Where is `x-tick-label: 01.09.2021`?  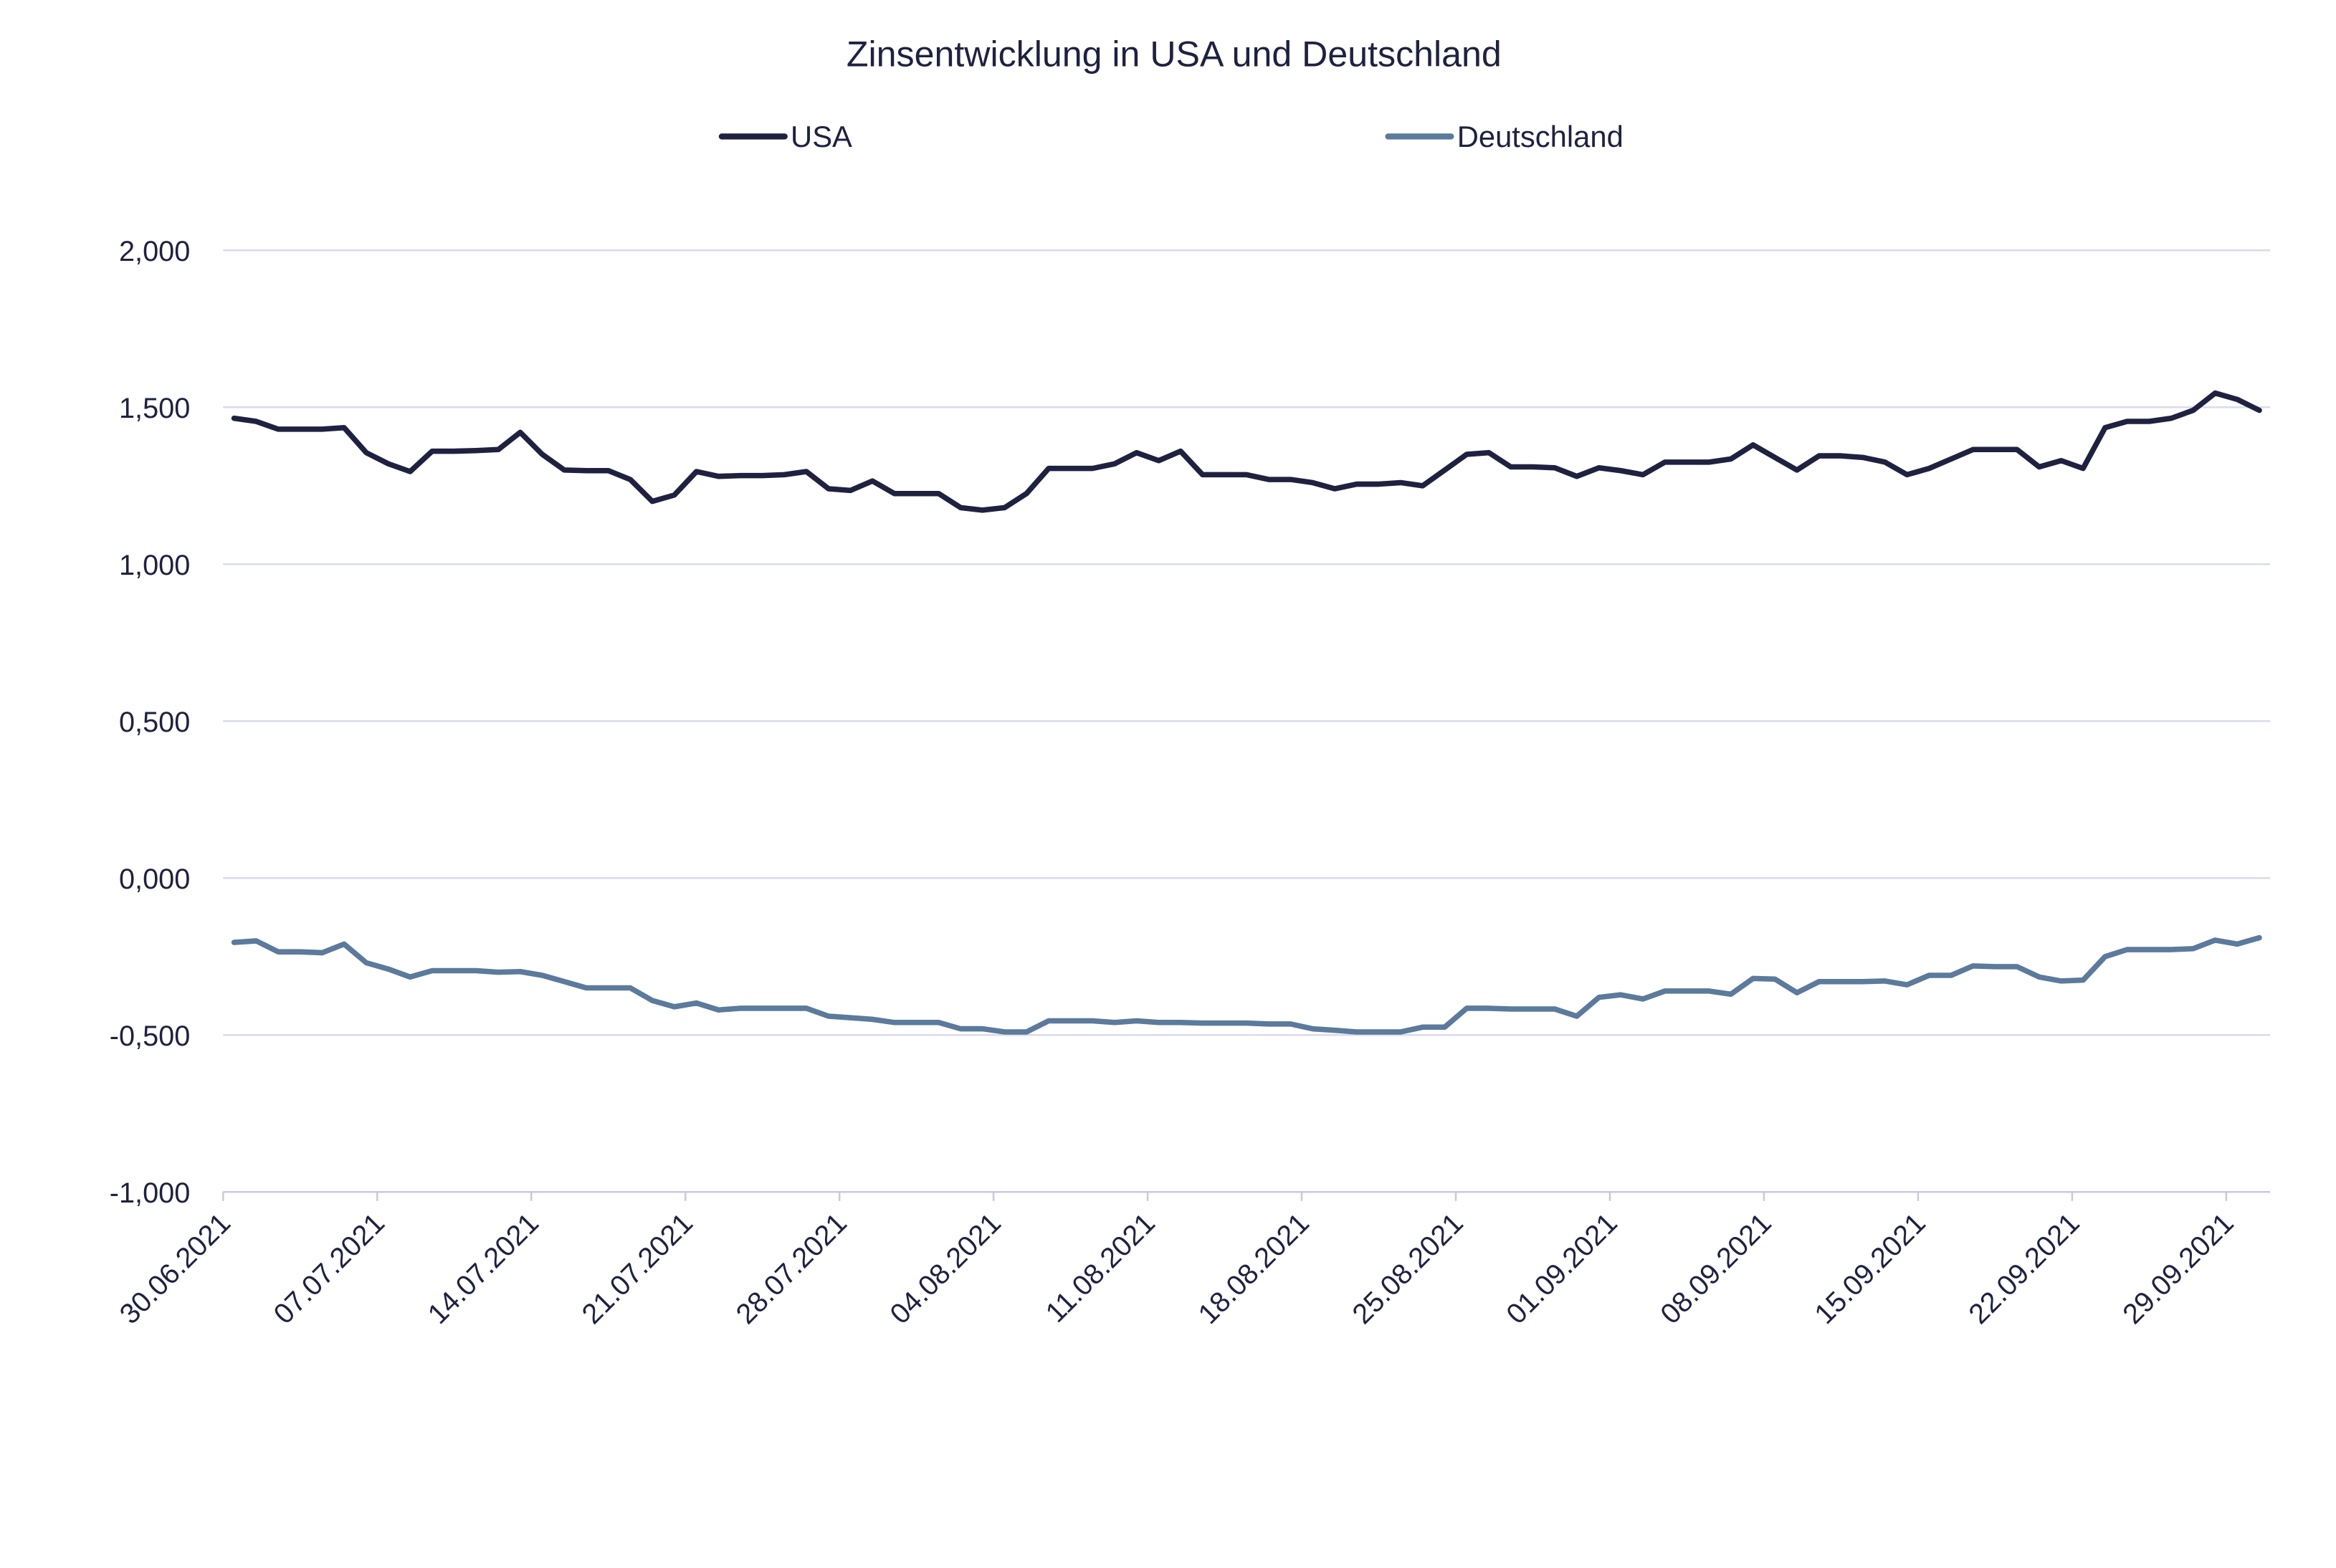 x-tick-label: 01.09.2021 is located at coordinates (1562, 1269).